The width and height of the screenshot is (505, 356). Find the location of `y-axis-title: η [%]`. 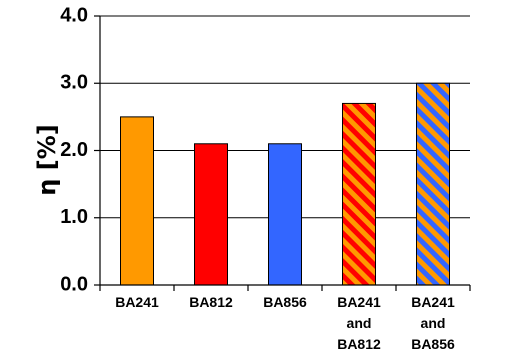

y-axis-title: η [%] is located at coordinates (47, 159).